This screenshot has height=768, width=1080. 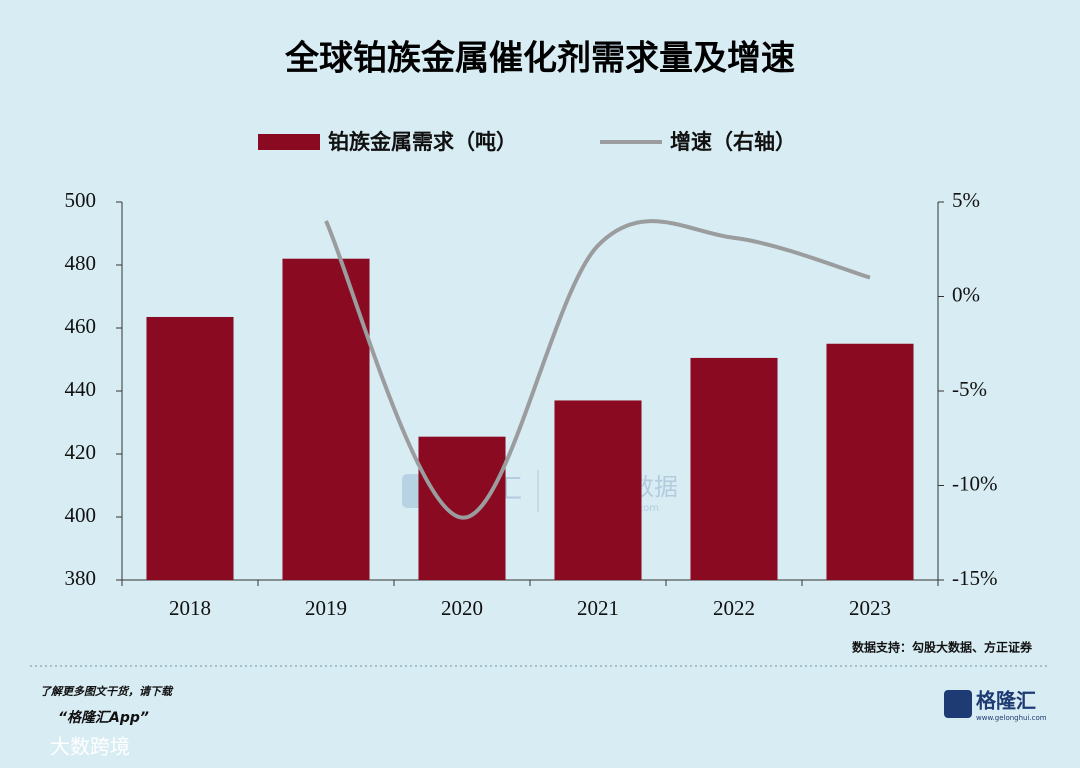 What do you see at coordinates (958, 704) in the screenshot?
I see `logo-icon` at bounding box center [958, 704].